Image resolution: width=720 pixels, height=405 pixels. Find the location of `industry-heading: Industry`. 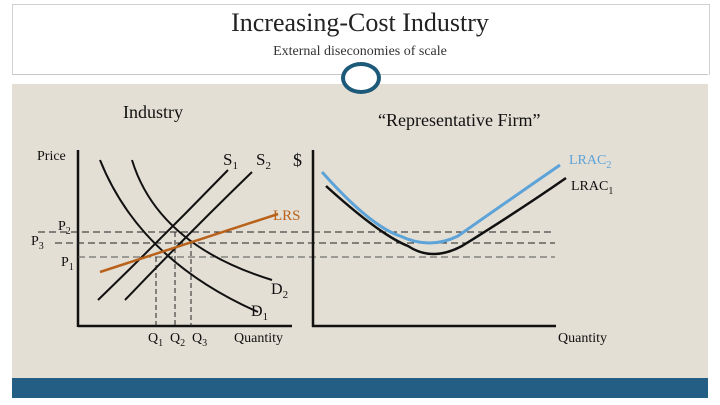

industry-heading: Industry is located at coordinates (153, 112).